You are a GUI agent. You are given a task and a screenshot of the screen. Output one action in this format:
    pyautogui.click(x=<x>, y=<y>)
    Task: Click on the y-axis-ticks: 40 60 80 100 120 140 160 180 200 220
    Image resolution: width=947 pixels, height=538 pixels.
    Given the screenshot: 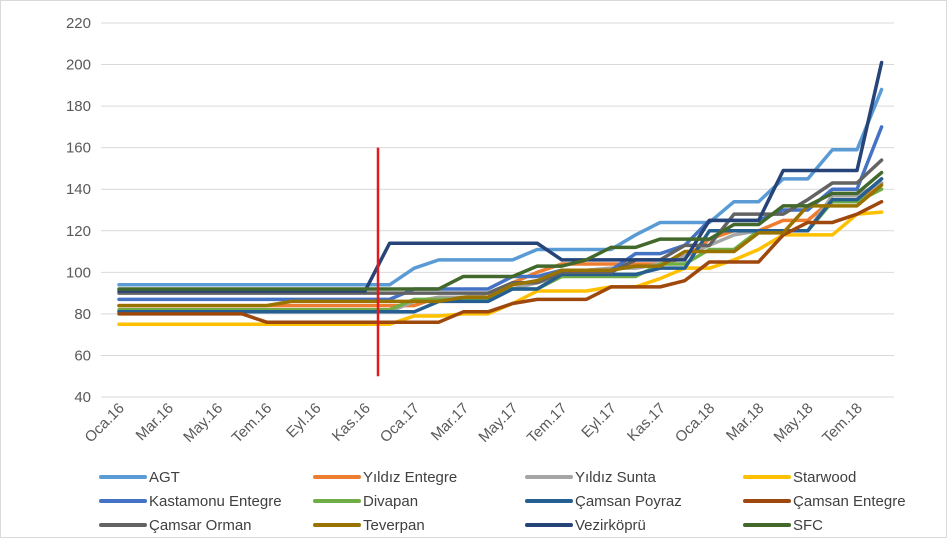 What is the action you would take?
    pyautogui.click(x=78, y=210)
    